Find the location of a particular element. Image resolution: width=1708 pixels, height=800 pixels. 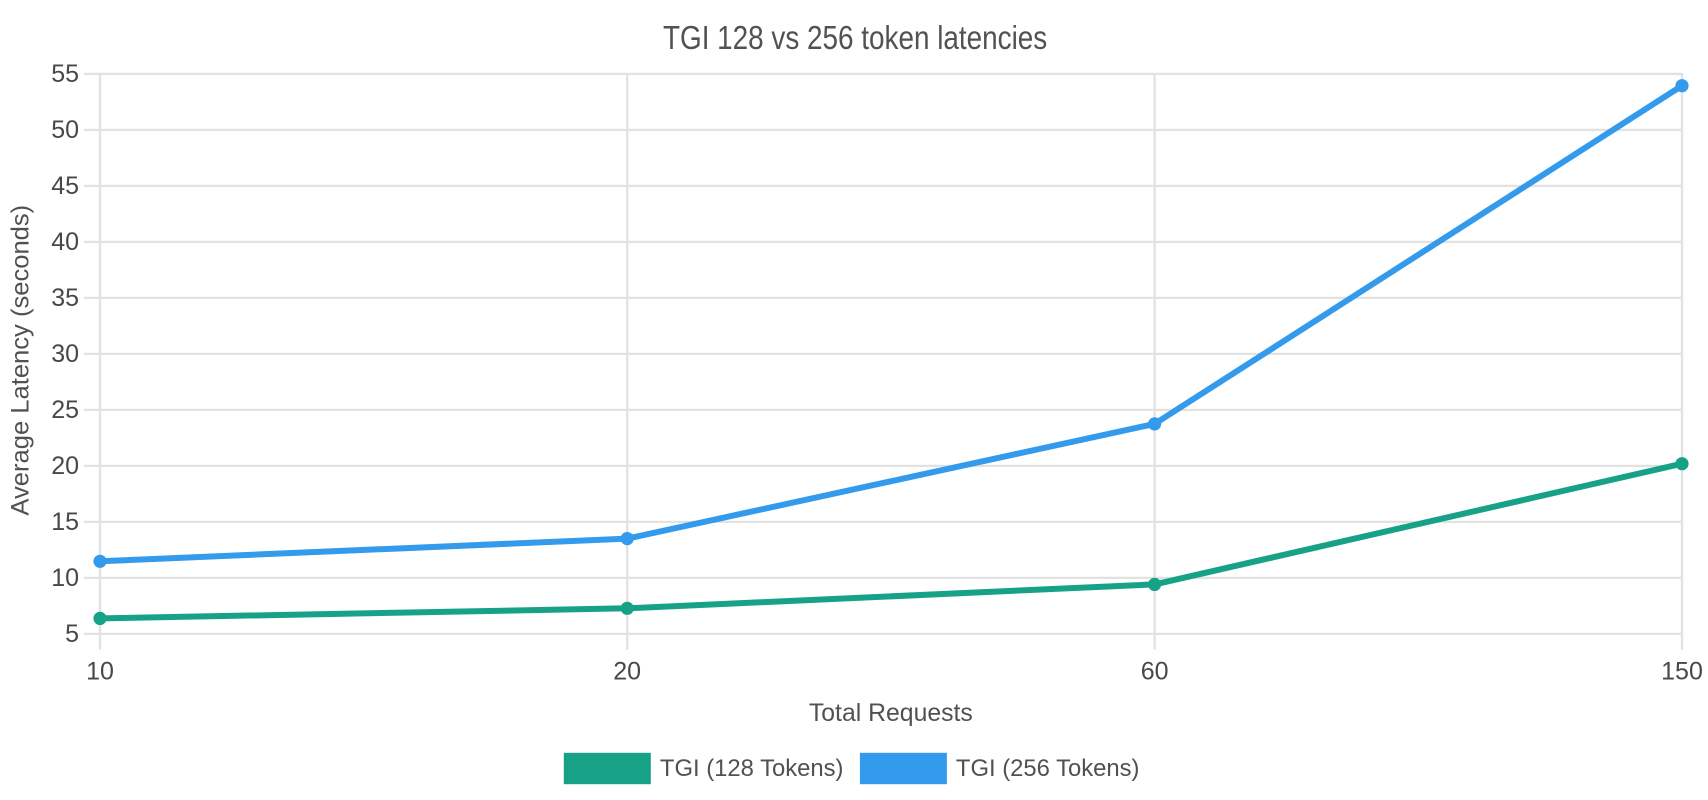

svg-text: 40 is located at coordinates (65, 242).